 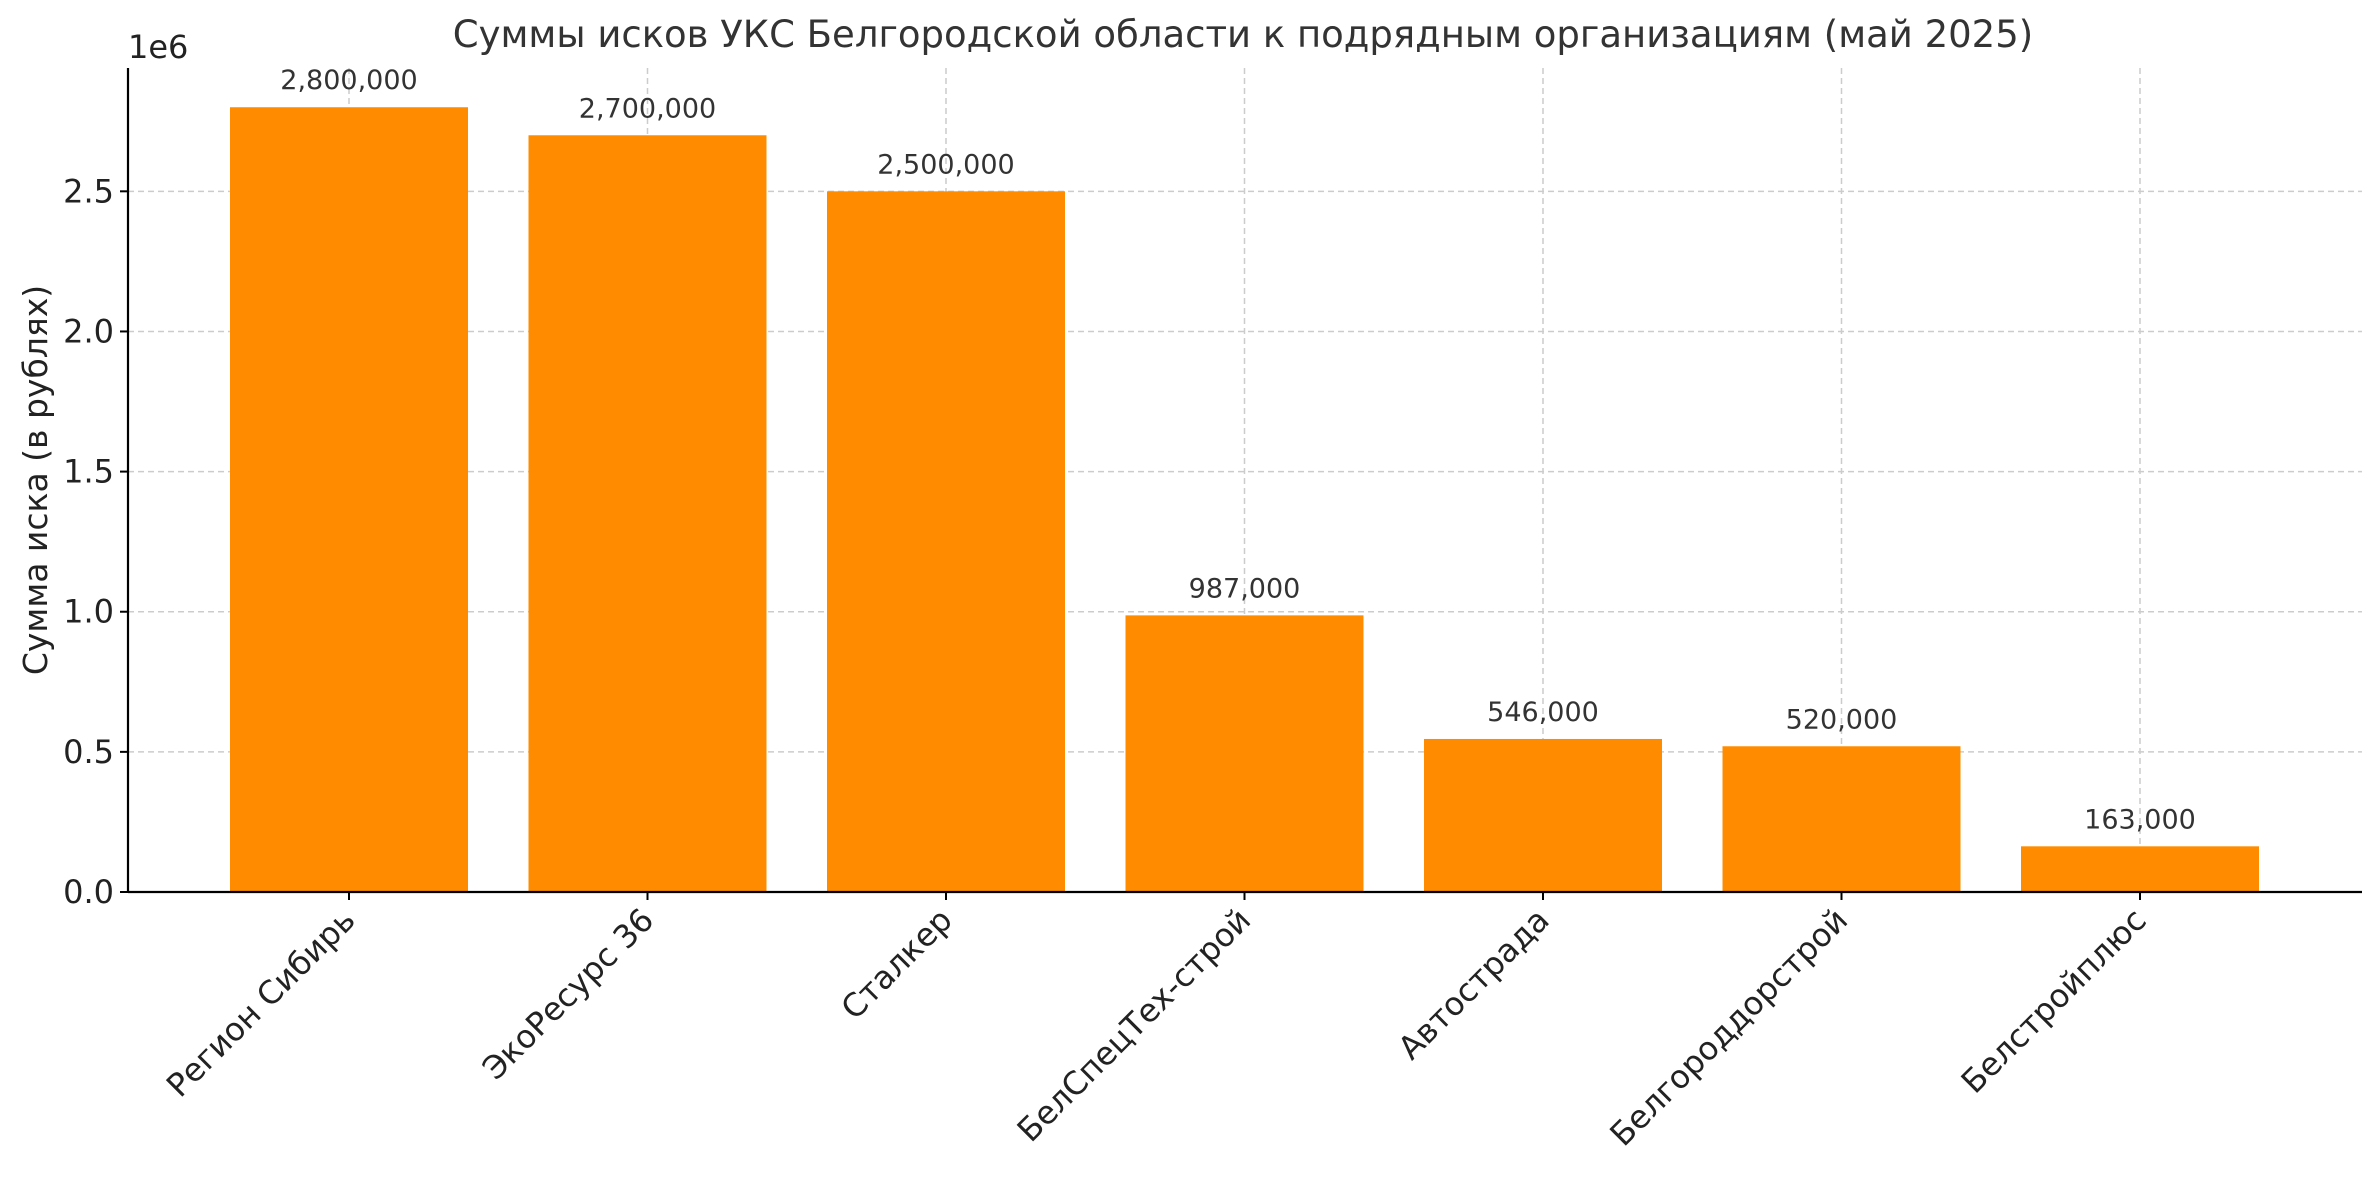 I want to click on x-tick-label: Регион Сибирь, so click(x=261, y=1003).